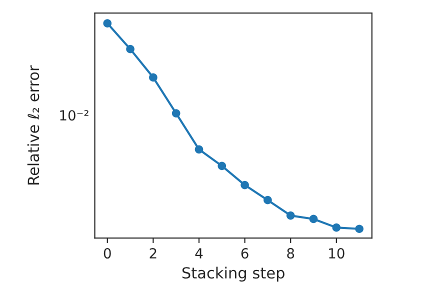 This screenshot has height=290, width=427. Describe the element at coordinates (153, 253) in the screenshot. I see `x-tick-label: 2` at that location.